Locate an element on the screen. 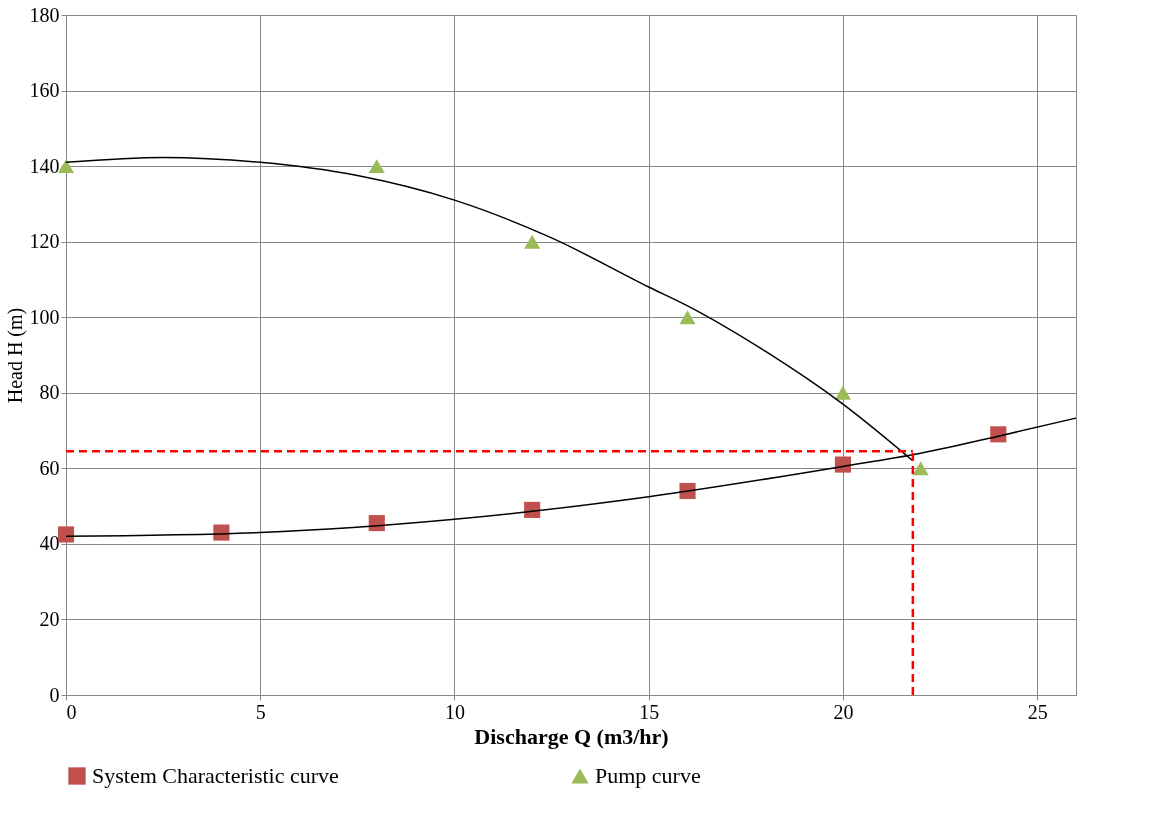 Image resolution: width=1157 pixels, height=834 pixels. y-tick-label: 160 is located at coordinates (44, 90).